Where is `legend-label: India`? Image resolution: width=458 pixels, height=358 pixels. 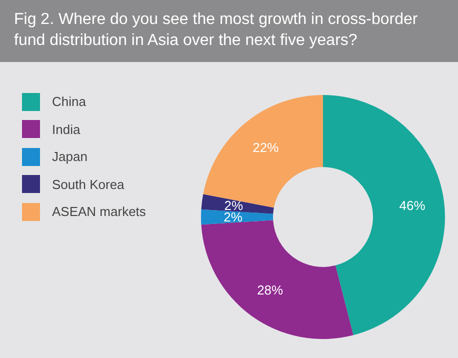 legend-label: India is located at coordinates (66, 129).